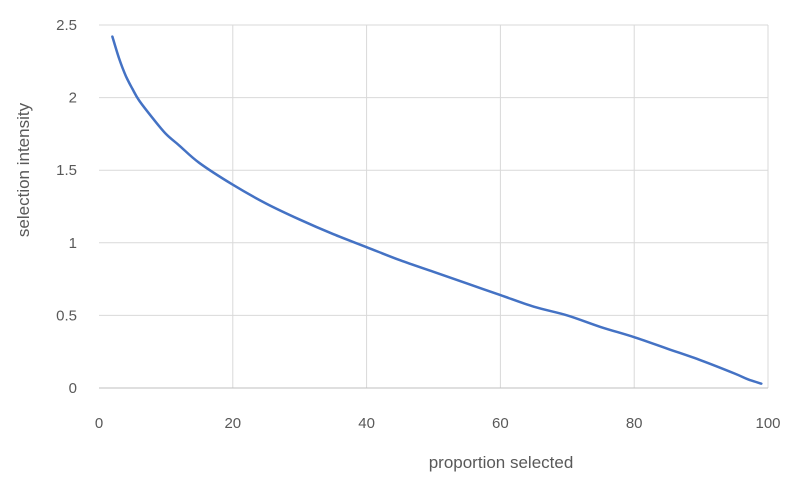 The width and height of the screenshot is (793, 480). I want to click on x-tick-label: 40, so click(366, 423).